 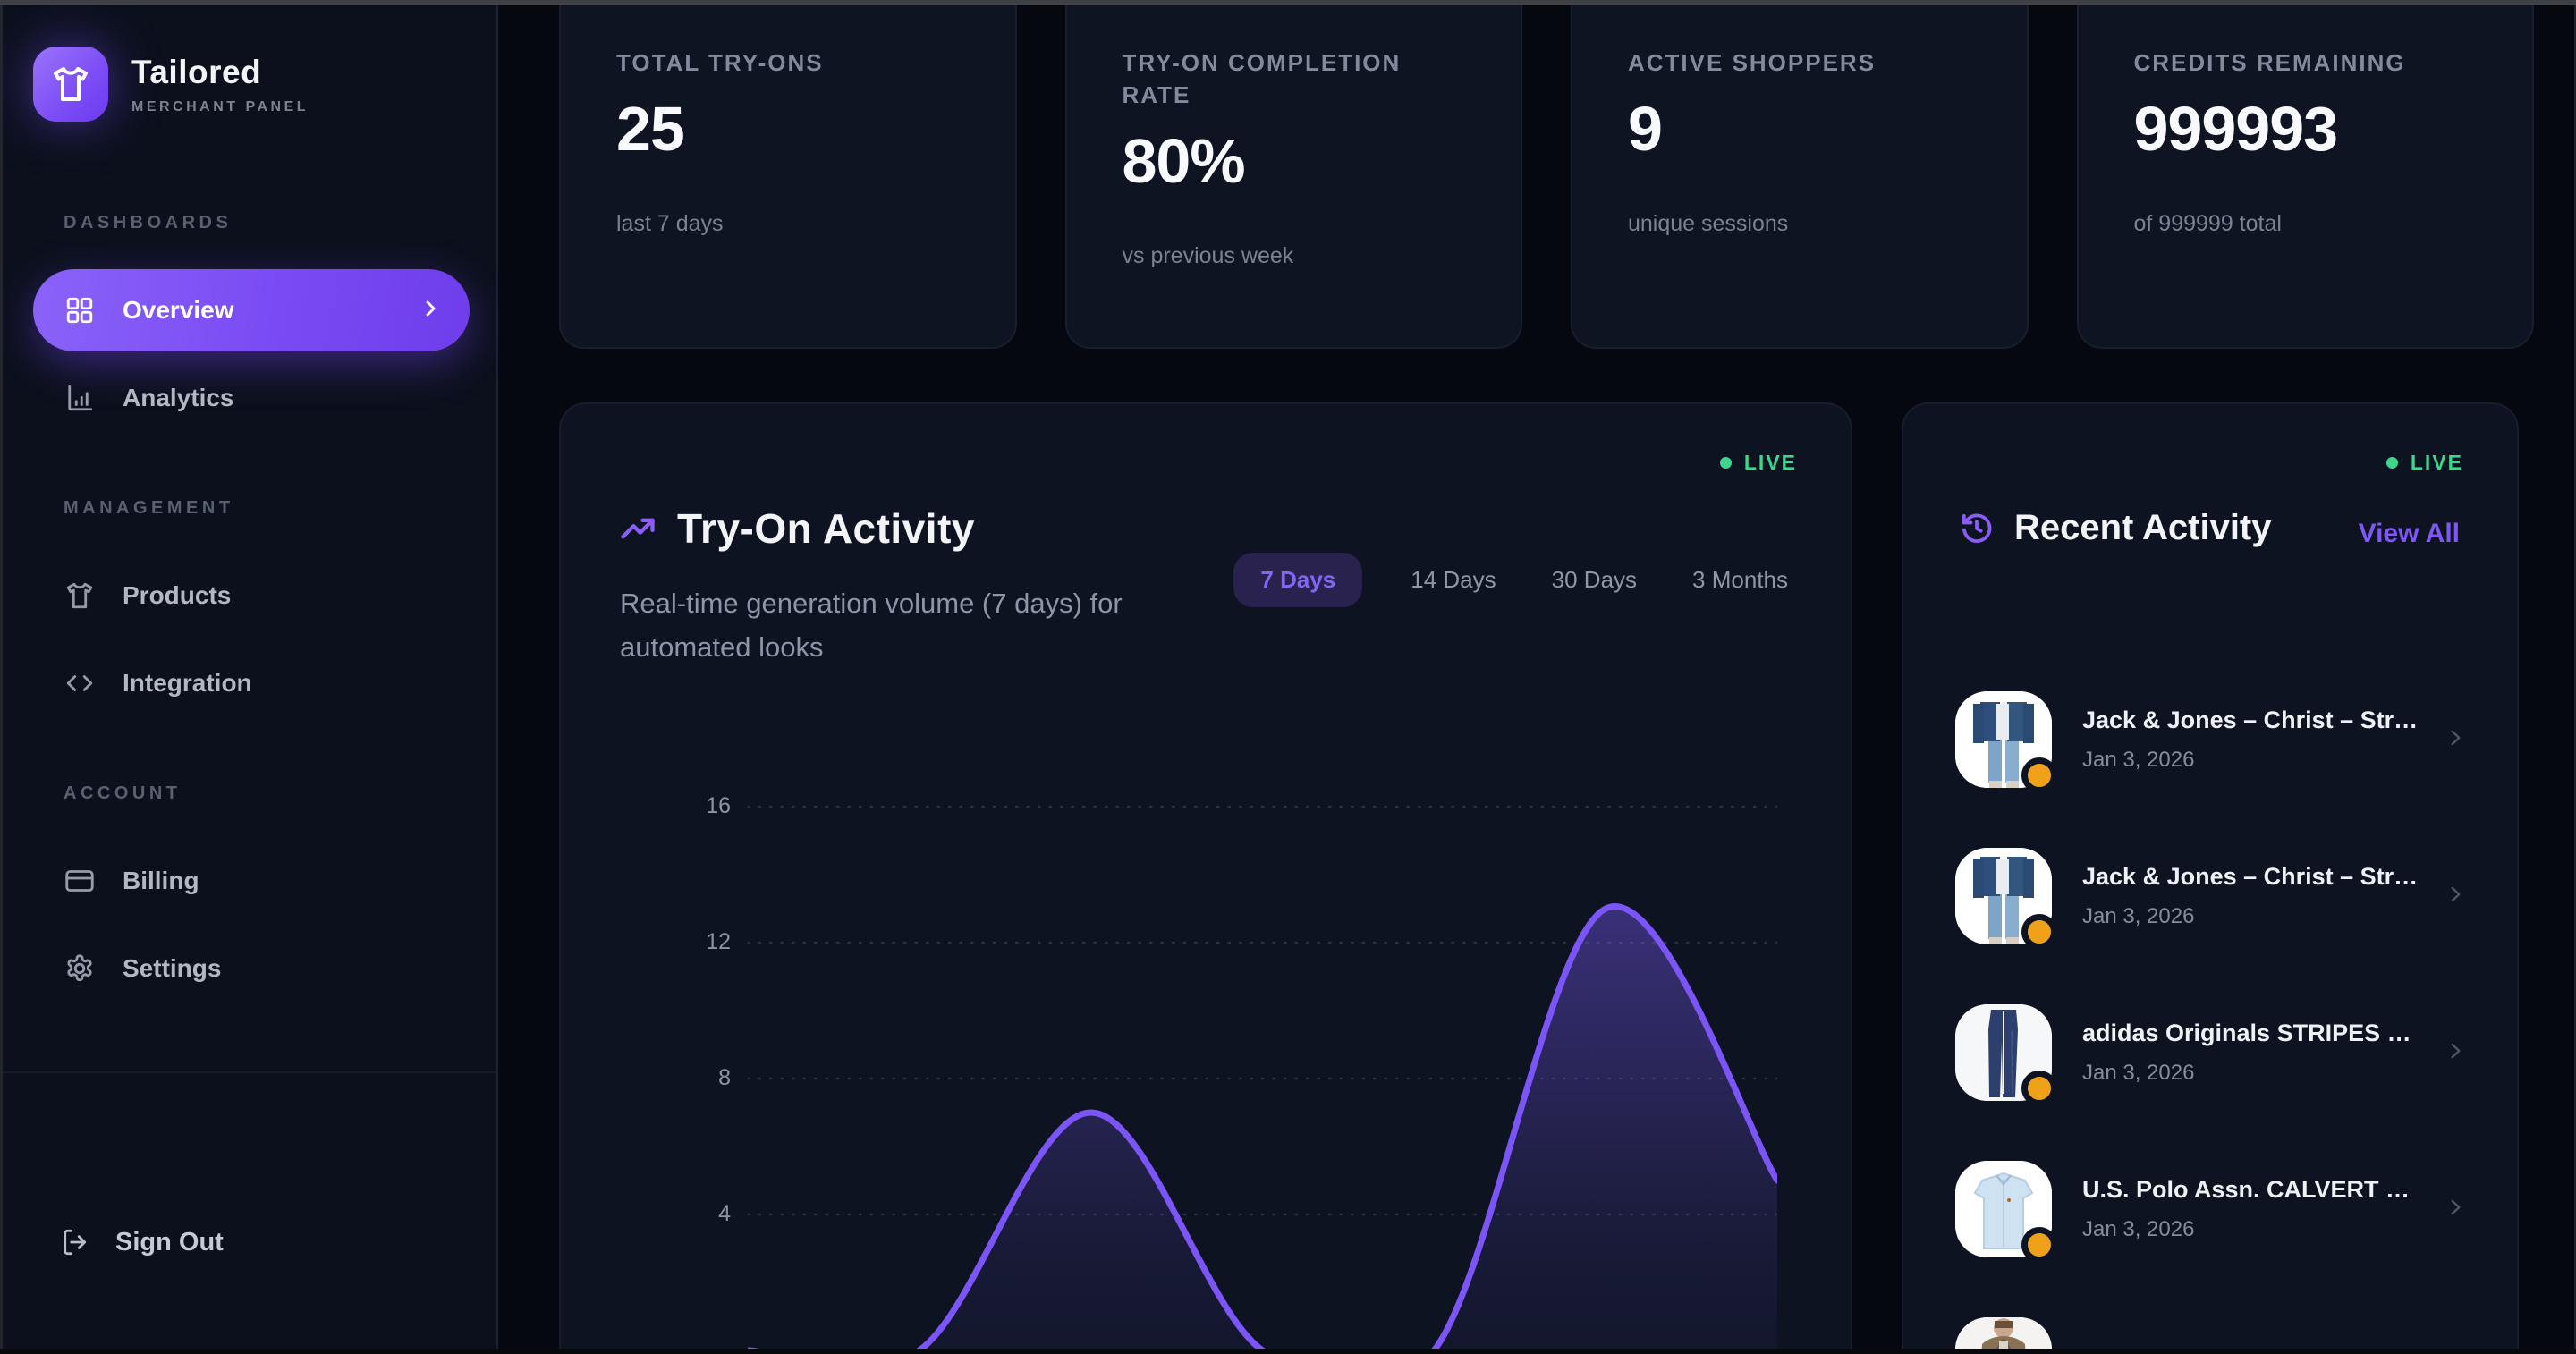 What do you see at coordinates (2269, 63) in the screenshot?
I see `stat-label: CREDITS REMAINING` at bounding box center [2269, 63].